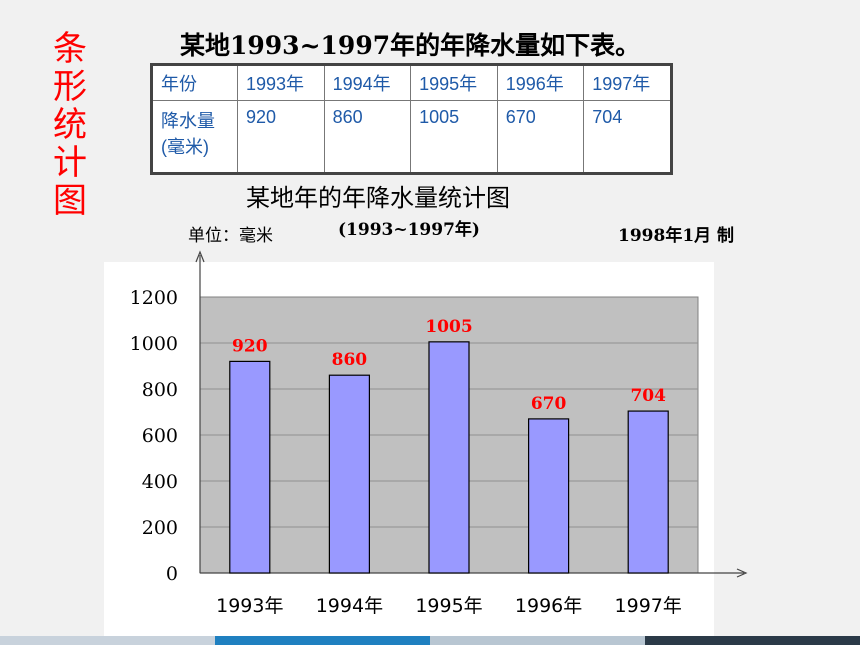 This screenshot has height=645, width=860. I want to click on side-title-char: 统, so click(70, 125).